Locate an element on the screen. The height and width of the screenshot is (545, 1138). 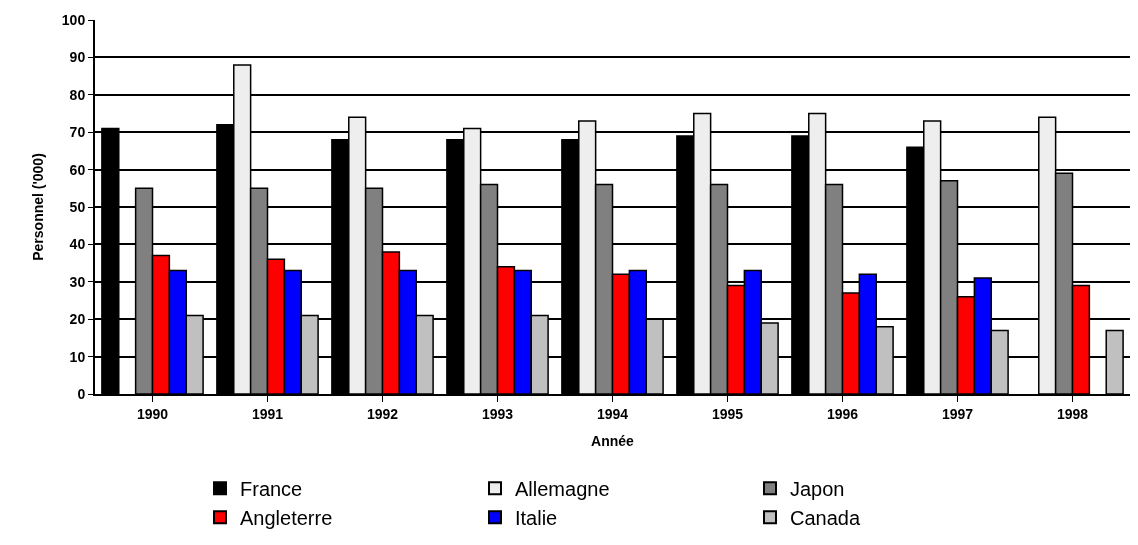
x-tick-label: 1990 is located at coordinates (152, 413).